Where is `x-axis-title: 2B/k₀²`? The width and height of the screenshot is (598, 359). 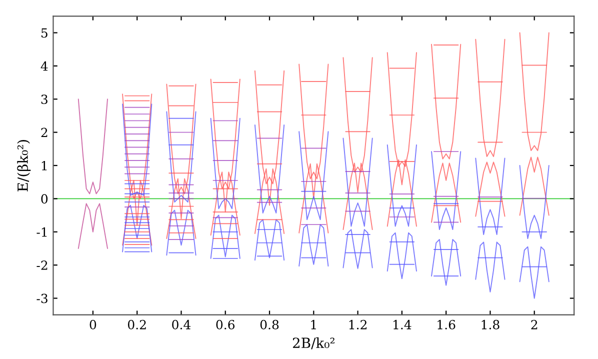 x-axis-title: 2B/k₀² is located at coordinates (313, 343).